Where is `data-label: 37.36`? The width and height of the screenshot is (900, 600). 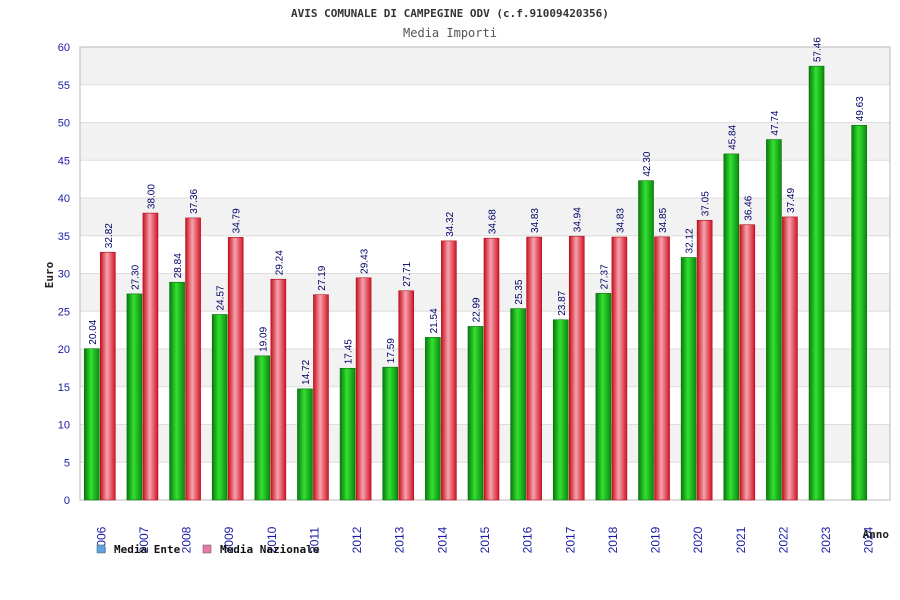 data-label: 37.36 is located at coordinates (194, 200).